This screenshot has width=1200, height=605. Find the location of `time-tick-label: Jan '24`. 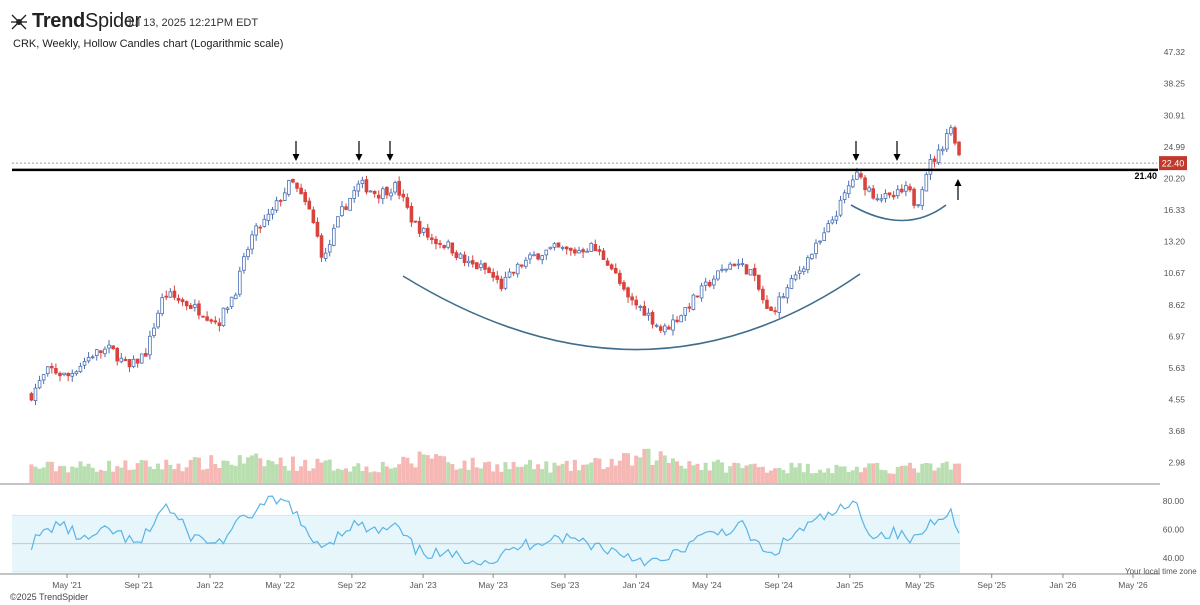

time-tick-label: Jan '24 is located at coordinates (636, 585).